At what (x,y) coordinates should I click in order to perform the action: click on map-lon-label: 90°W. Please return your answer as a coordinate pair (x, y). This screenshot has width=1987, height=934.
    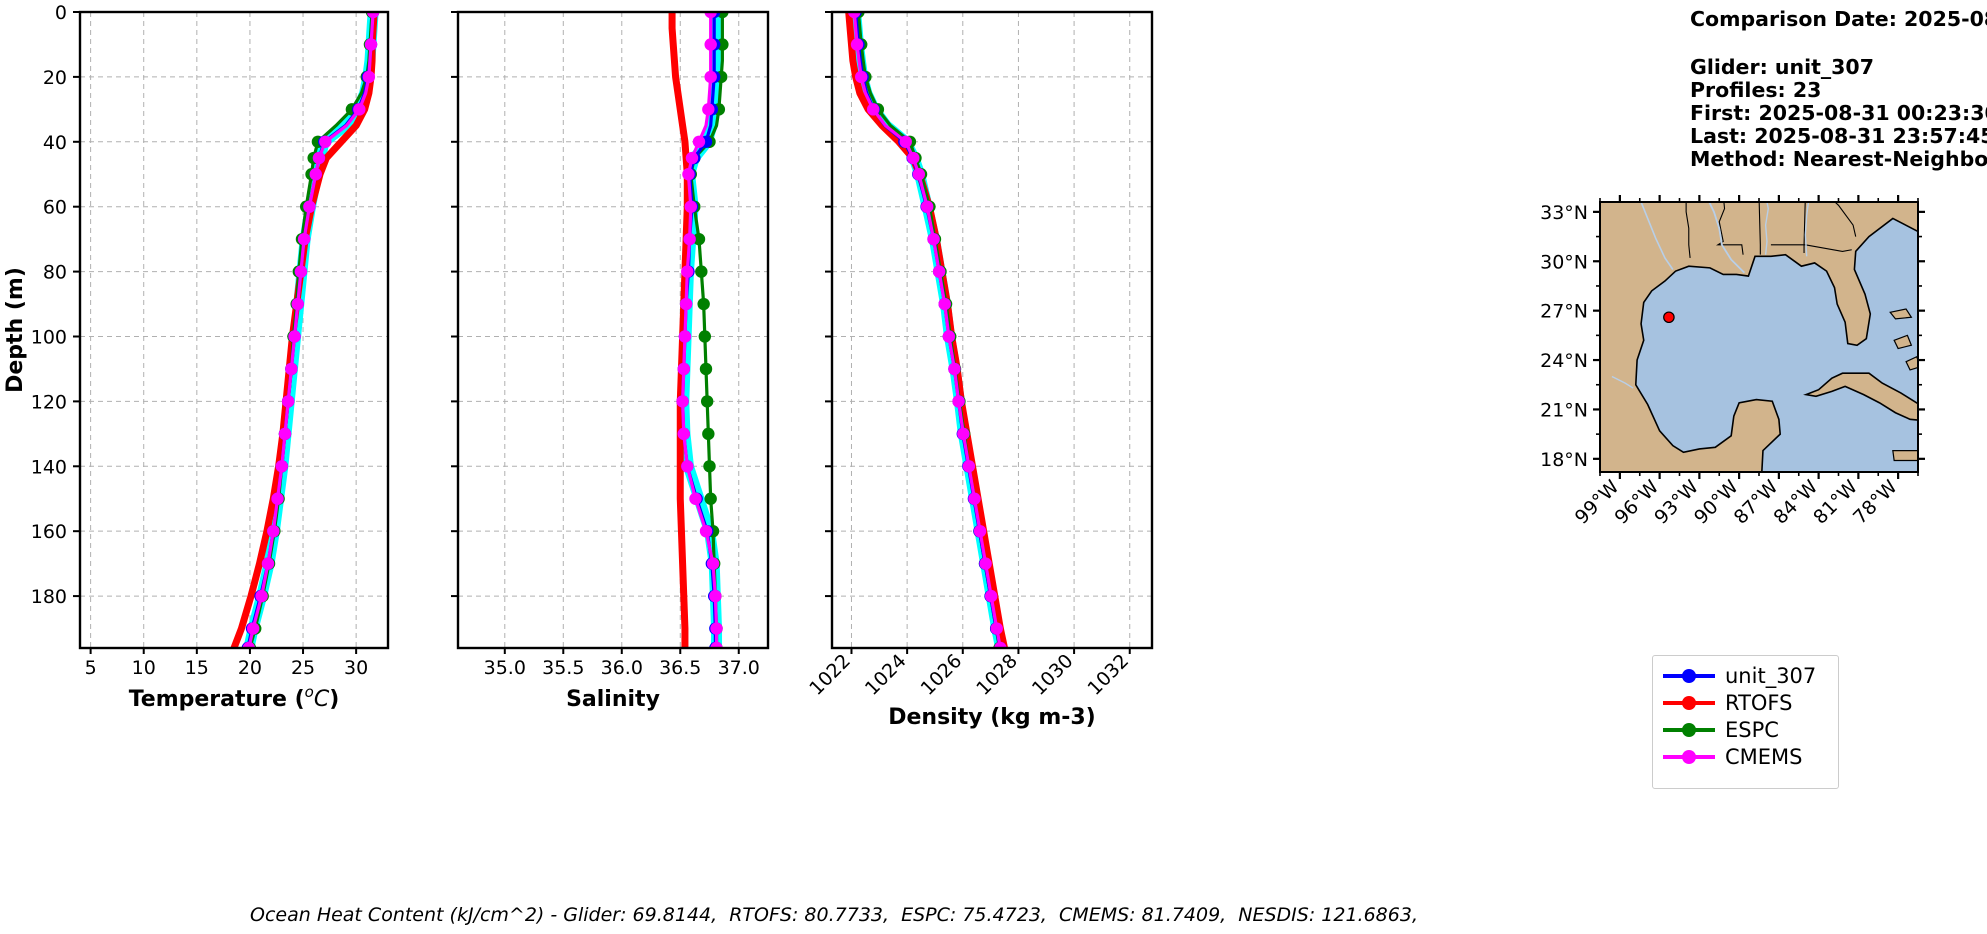
    Looking at the image, I should click on (1716, 502).